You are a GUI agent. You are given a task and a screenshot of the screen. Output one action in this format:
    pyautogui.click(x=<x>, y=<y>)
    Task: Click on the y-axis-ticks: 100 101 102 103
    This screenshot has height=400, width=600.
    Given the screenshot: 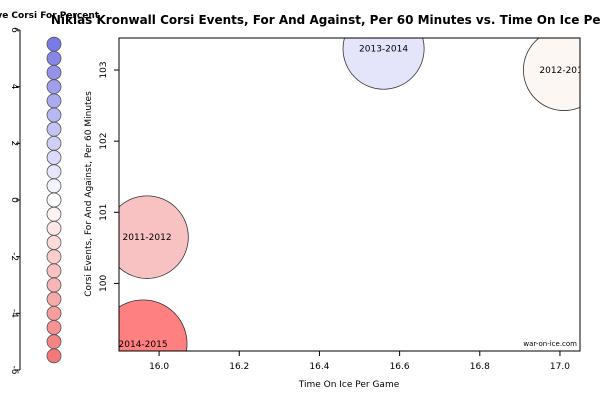 What is the action you would take?
    pyautogui.click(x=109, y=176)
    